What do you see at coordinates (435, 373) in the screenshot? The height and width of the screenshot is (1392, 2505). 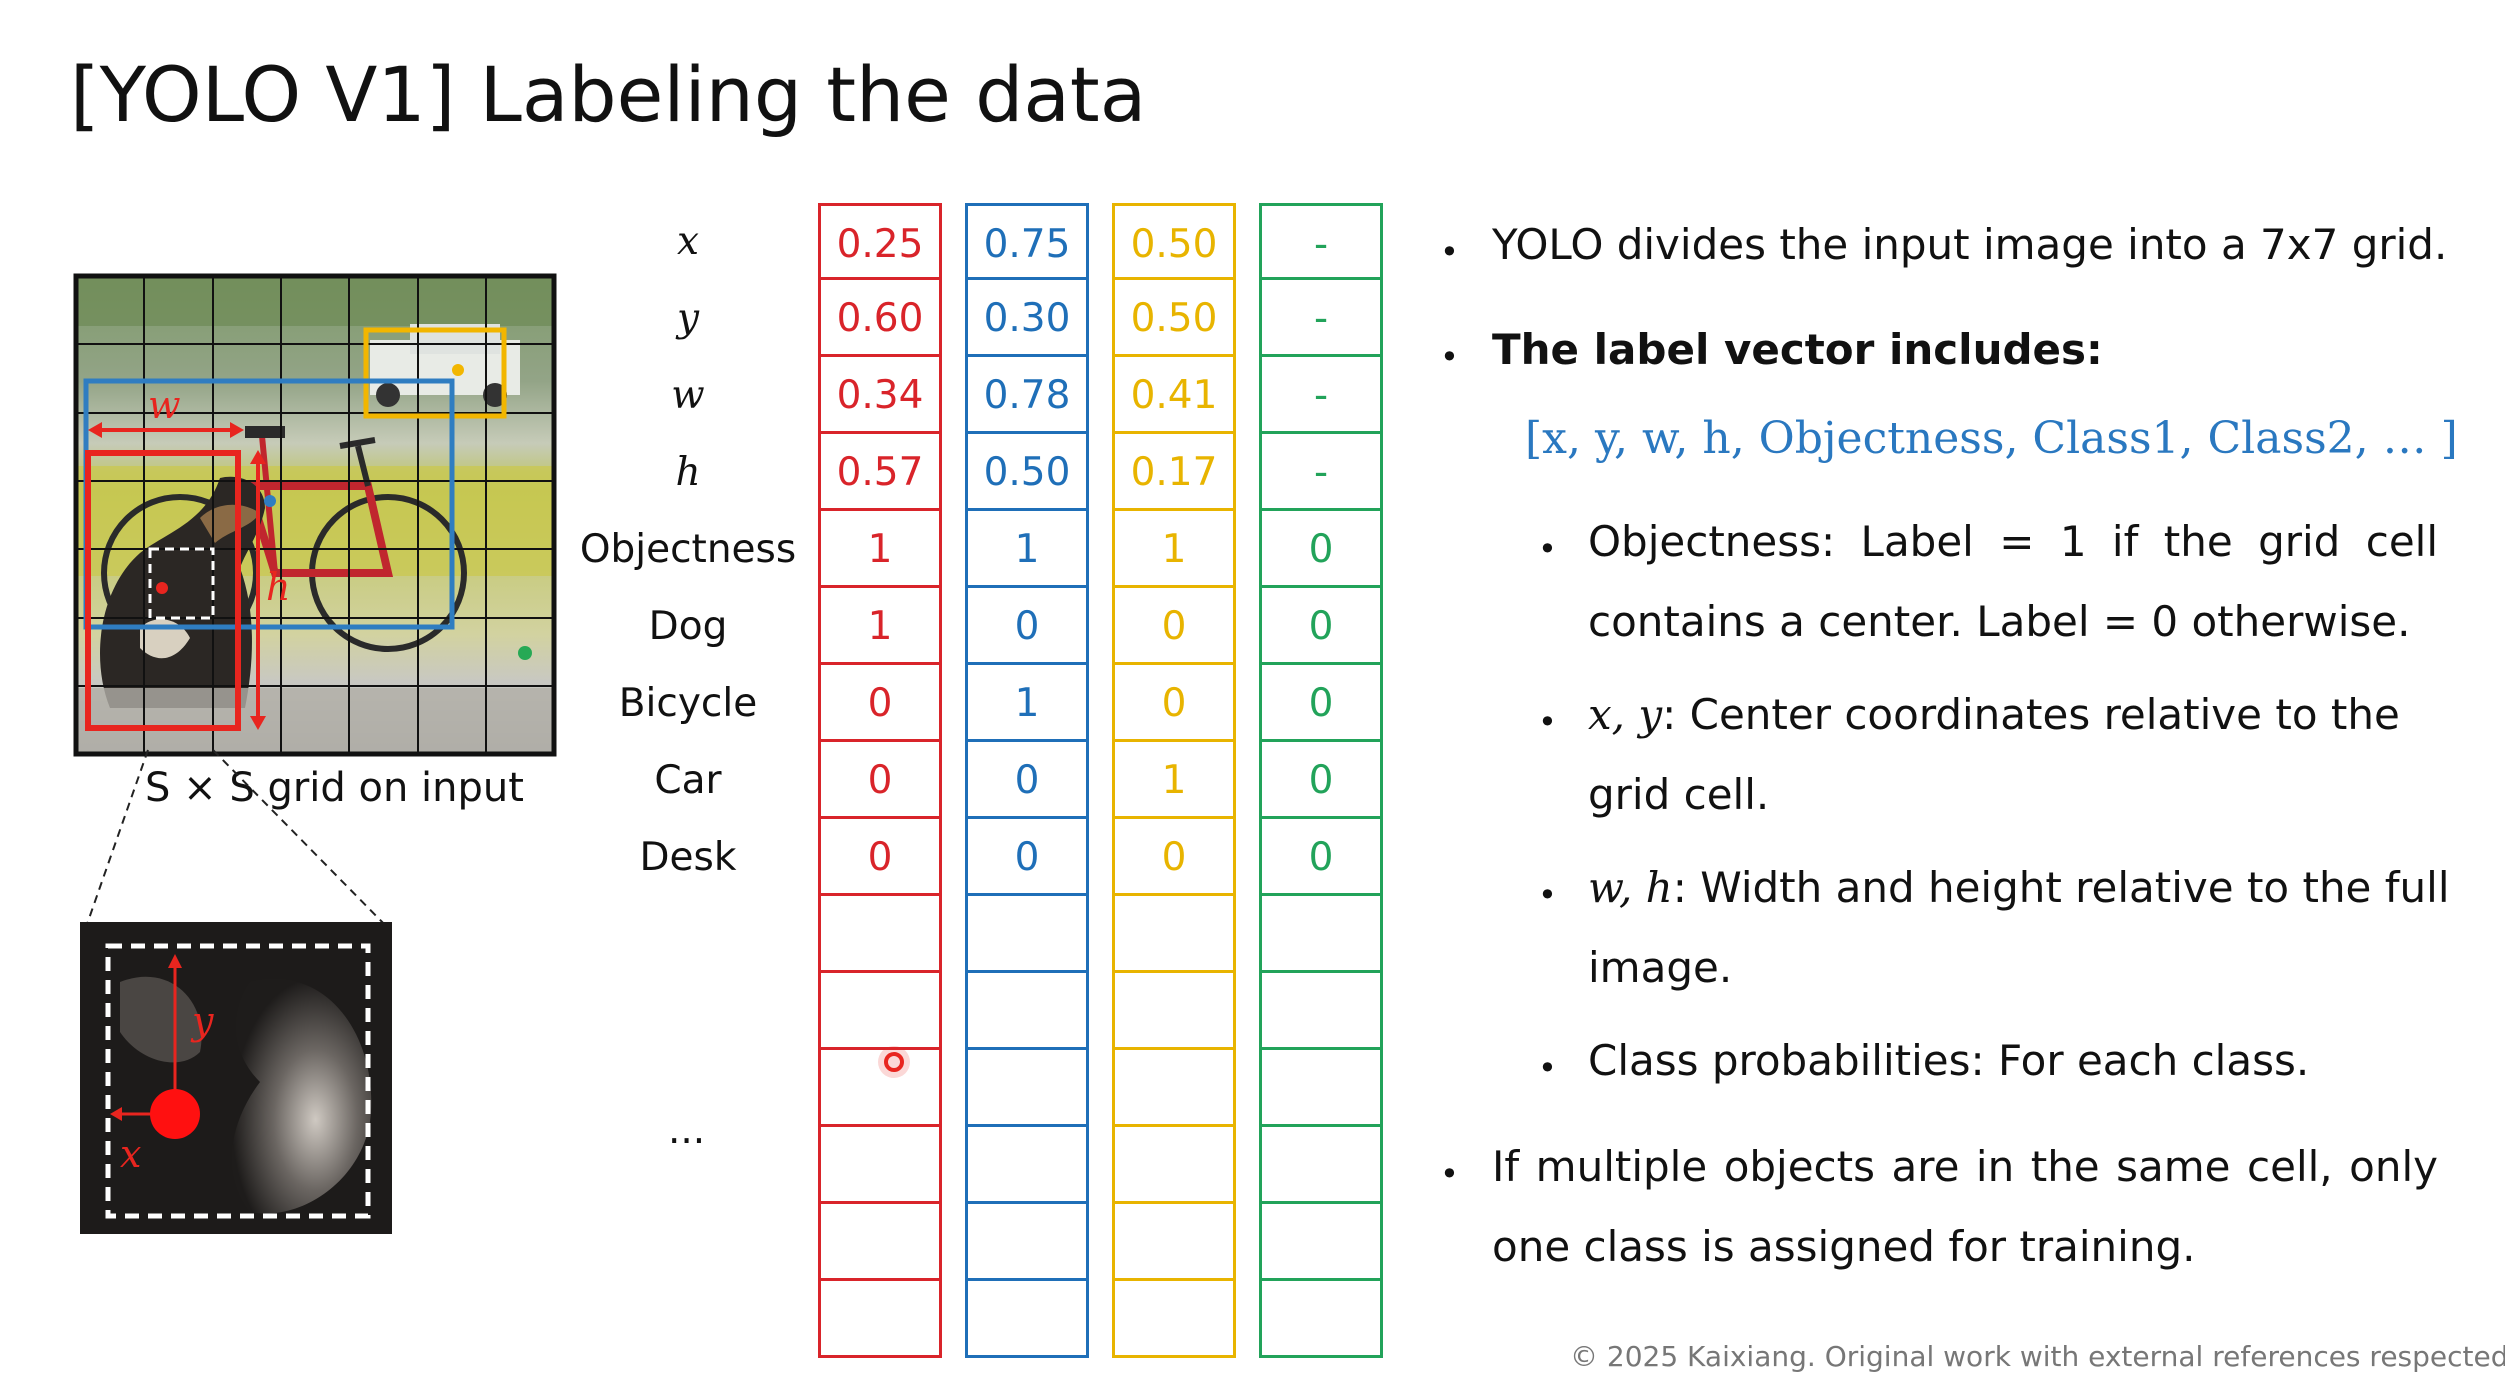 I see `car-bounding-box` at bounding box center [435, 373].